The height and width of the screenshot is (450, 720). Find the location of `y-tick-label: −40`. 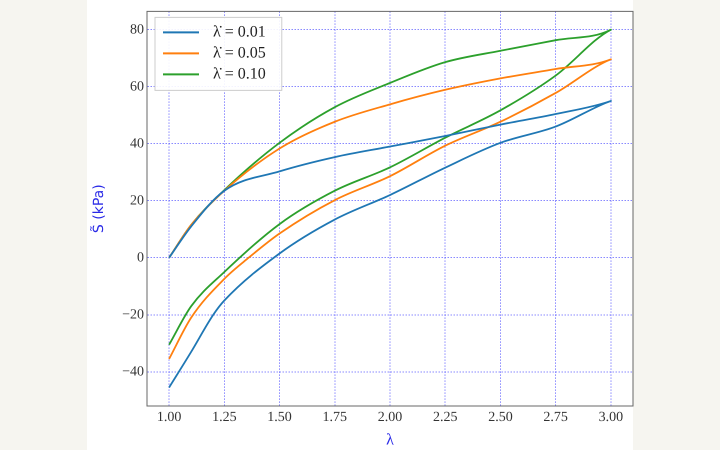

y-tick-label: −40 is located at coordinates (133, 372).